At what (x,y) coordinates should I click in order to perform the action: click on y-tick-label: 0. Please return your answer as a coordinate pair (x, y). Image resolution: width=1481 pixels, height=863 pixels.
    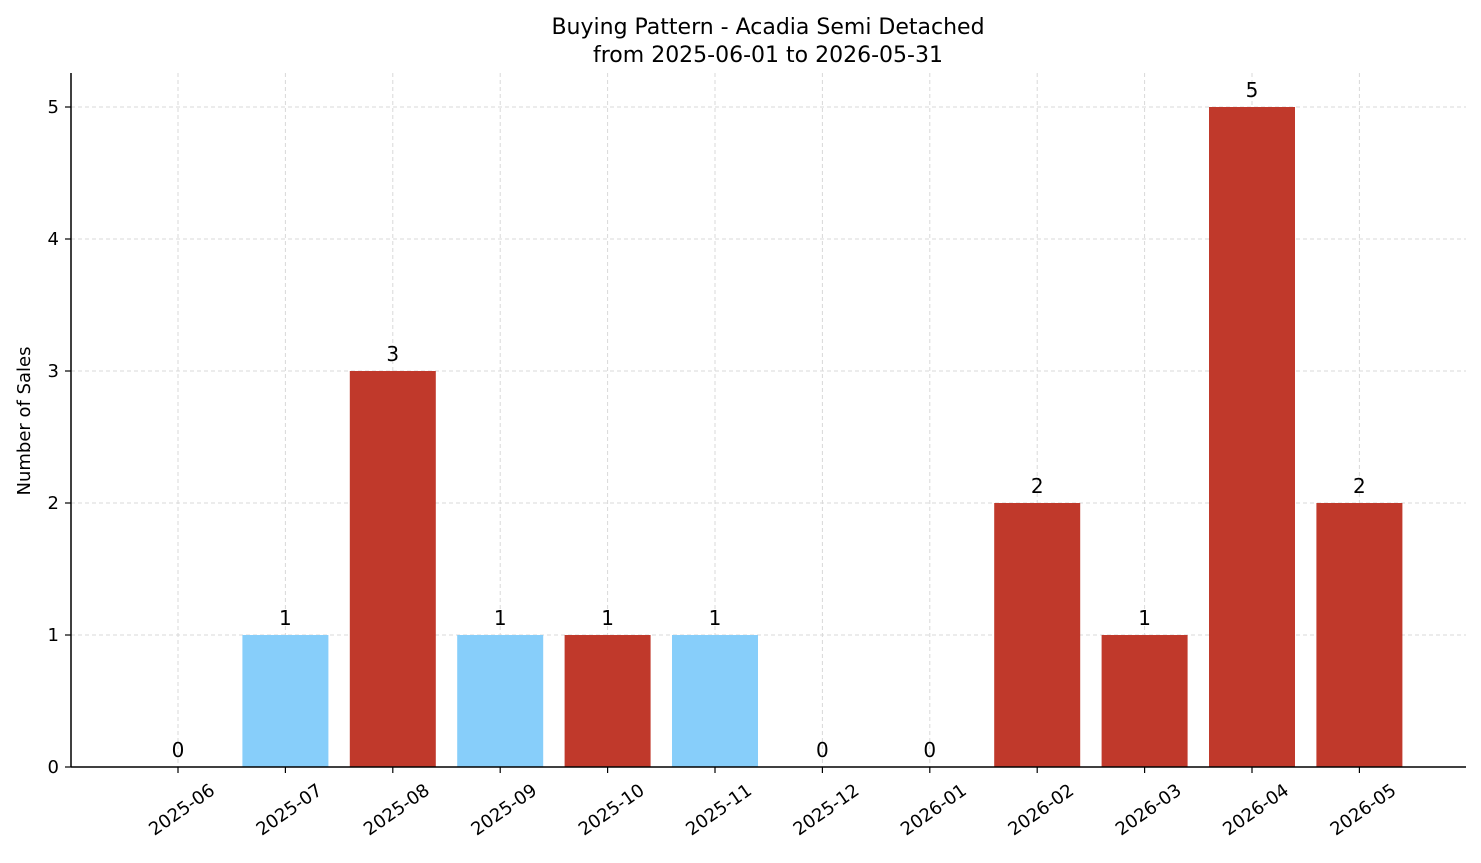
    Looking at the image, I should click on (53, 767).